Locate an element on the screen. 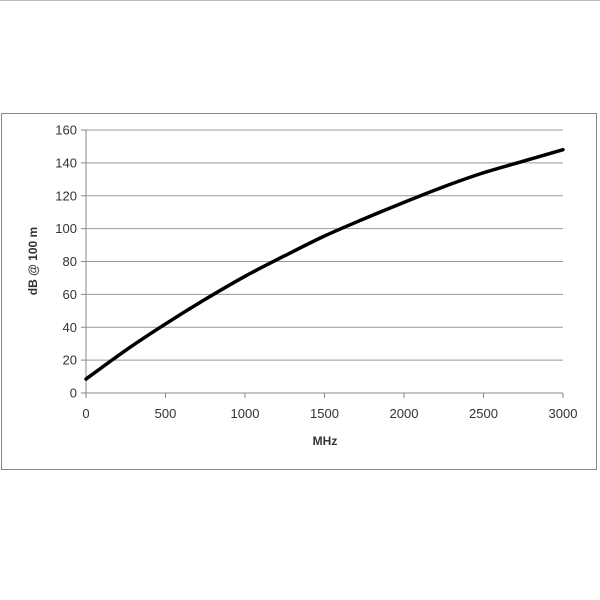 Image resolution: width=600 pixels, height=600 pixels. x-tick-label: 1500 is located at coordinates (324, 413).